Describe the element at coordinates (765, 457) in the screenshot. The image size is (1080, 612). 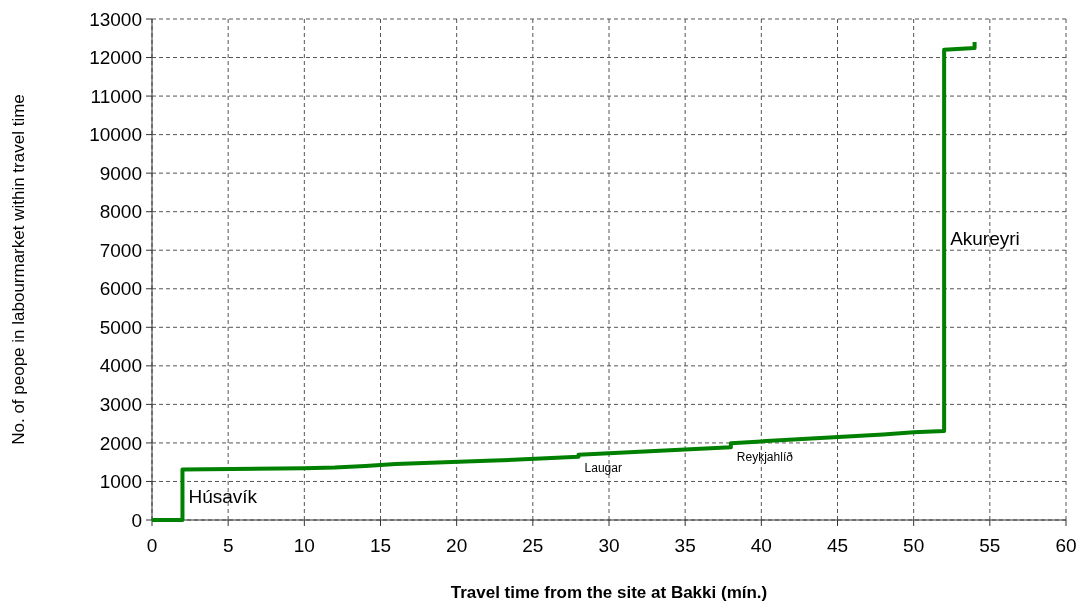
I see `annotation: Reykjahlíð` at that location.